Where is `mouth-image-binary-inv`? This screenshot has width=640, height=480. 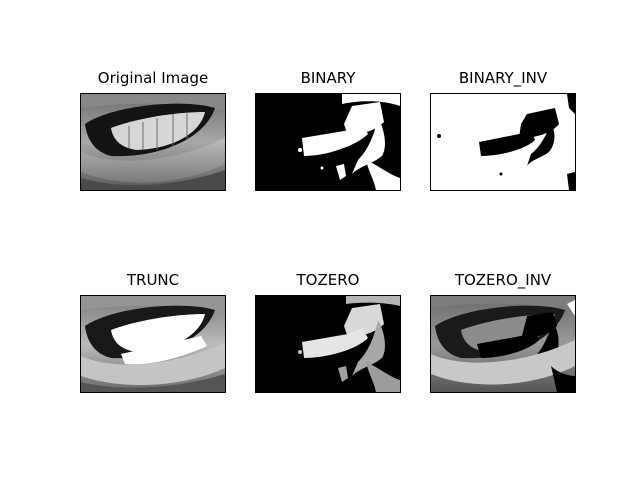
mouth-image-binary-inv is located at coordinates (503, 142).